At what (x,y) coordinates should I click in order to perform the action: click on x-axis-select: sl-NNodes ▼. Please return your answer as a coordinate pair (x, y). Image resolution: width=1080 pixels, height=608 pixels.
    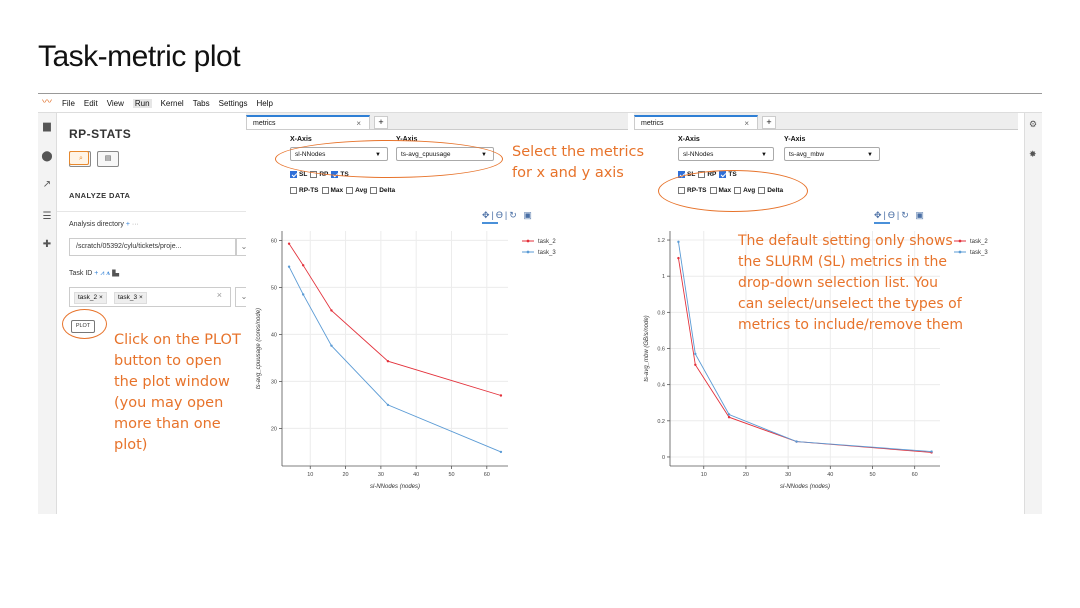
    Looking at the image, I should click on (726, 154).